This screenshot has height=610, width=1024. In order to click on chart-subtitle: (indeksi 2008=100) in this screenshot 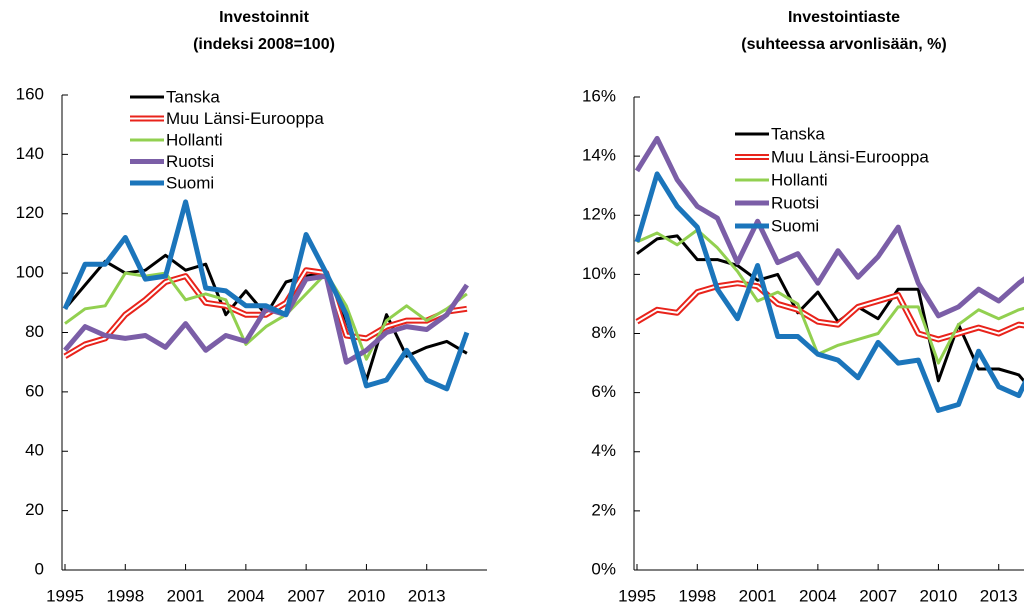, I will do `click(264, 44)`.